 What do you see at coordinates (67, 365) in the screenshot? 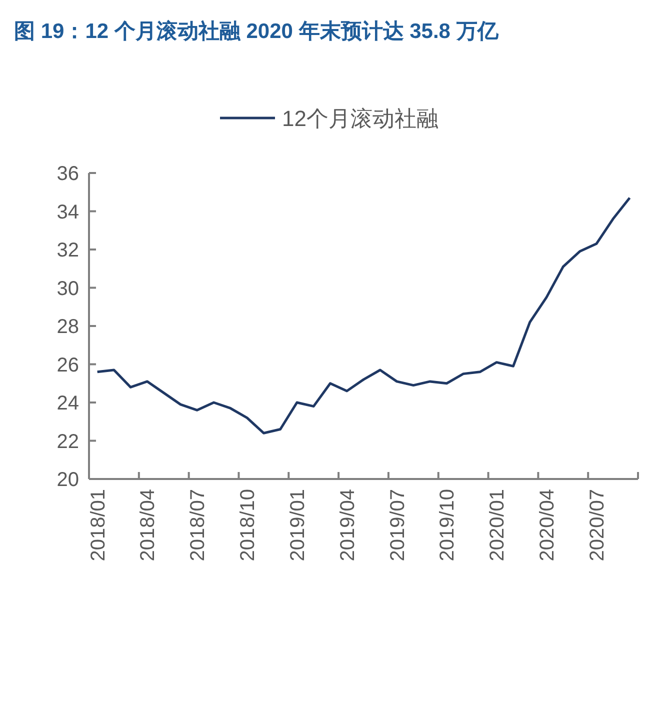
I see `y-tick-label: 26` at bounding box center [67, 365].